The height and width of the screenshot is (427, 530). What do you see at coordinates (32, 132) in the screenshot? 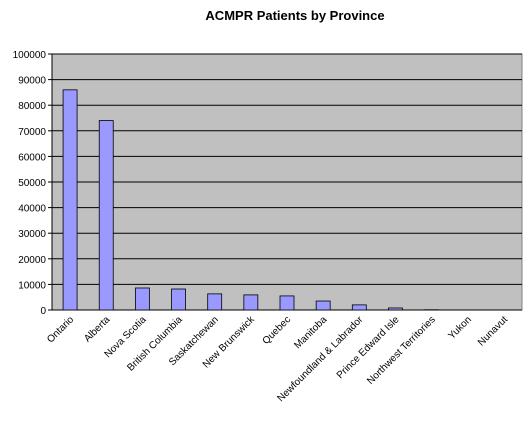
I see `y-tick-label: 70000` at bounding box center [32, 132].